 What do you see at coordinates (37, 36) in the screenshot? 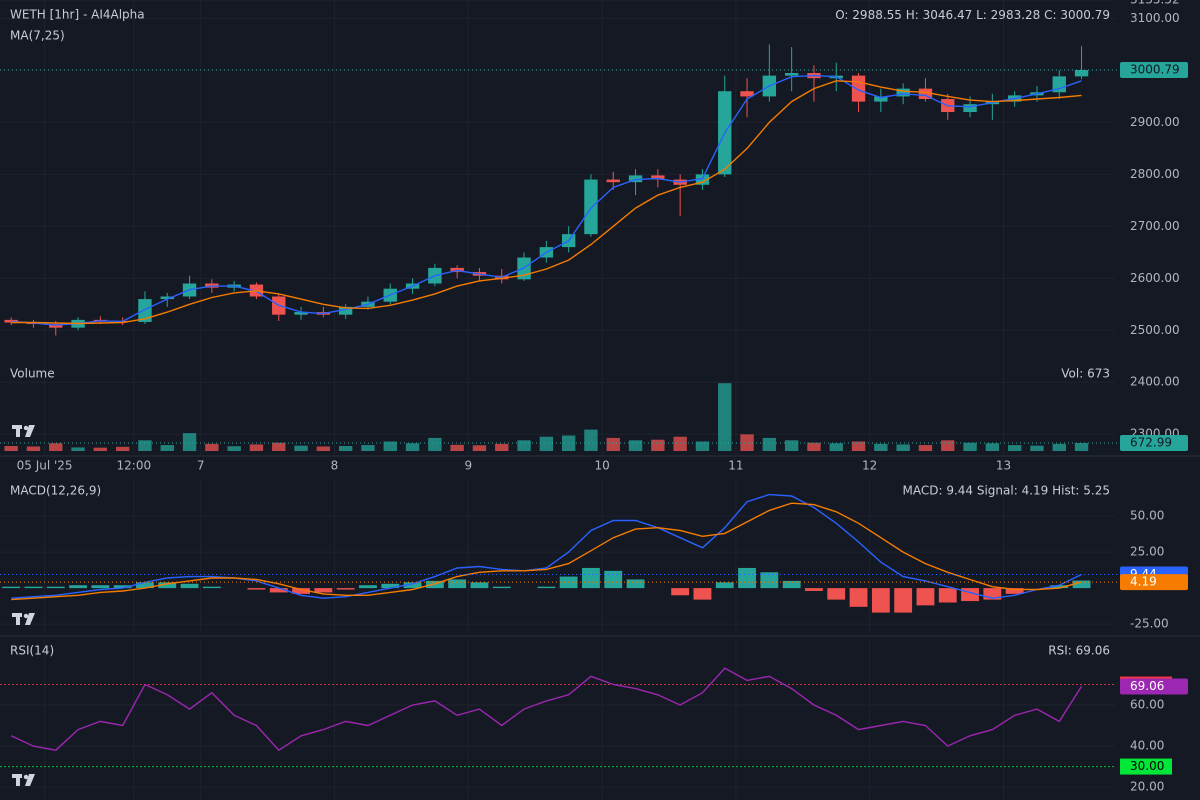
I see `indicator-label: MA(7,25)` at bounding box center [37, 36].